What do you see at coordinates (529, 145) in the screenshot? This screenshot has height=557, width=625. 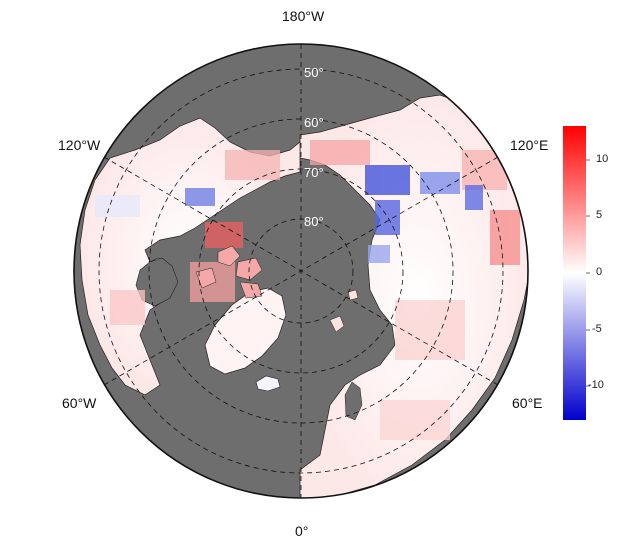 I see `lon-label-120e: 120°E` at bounding box center [529, 145].